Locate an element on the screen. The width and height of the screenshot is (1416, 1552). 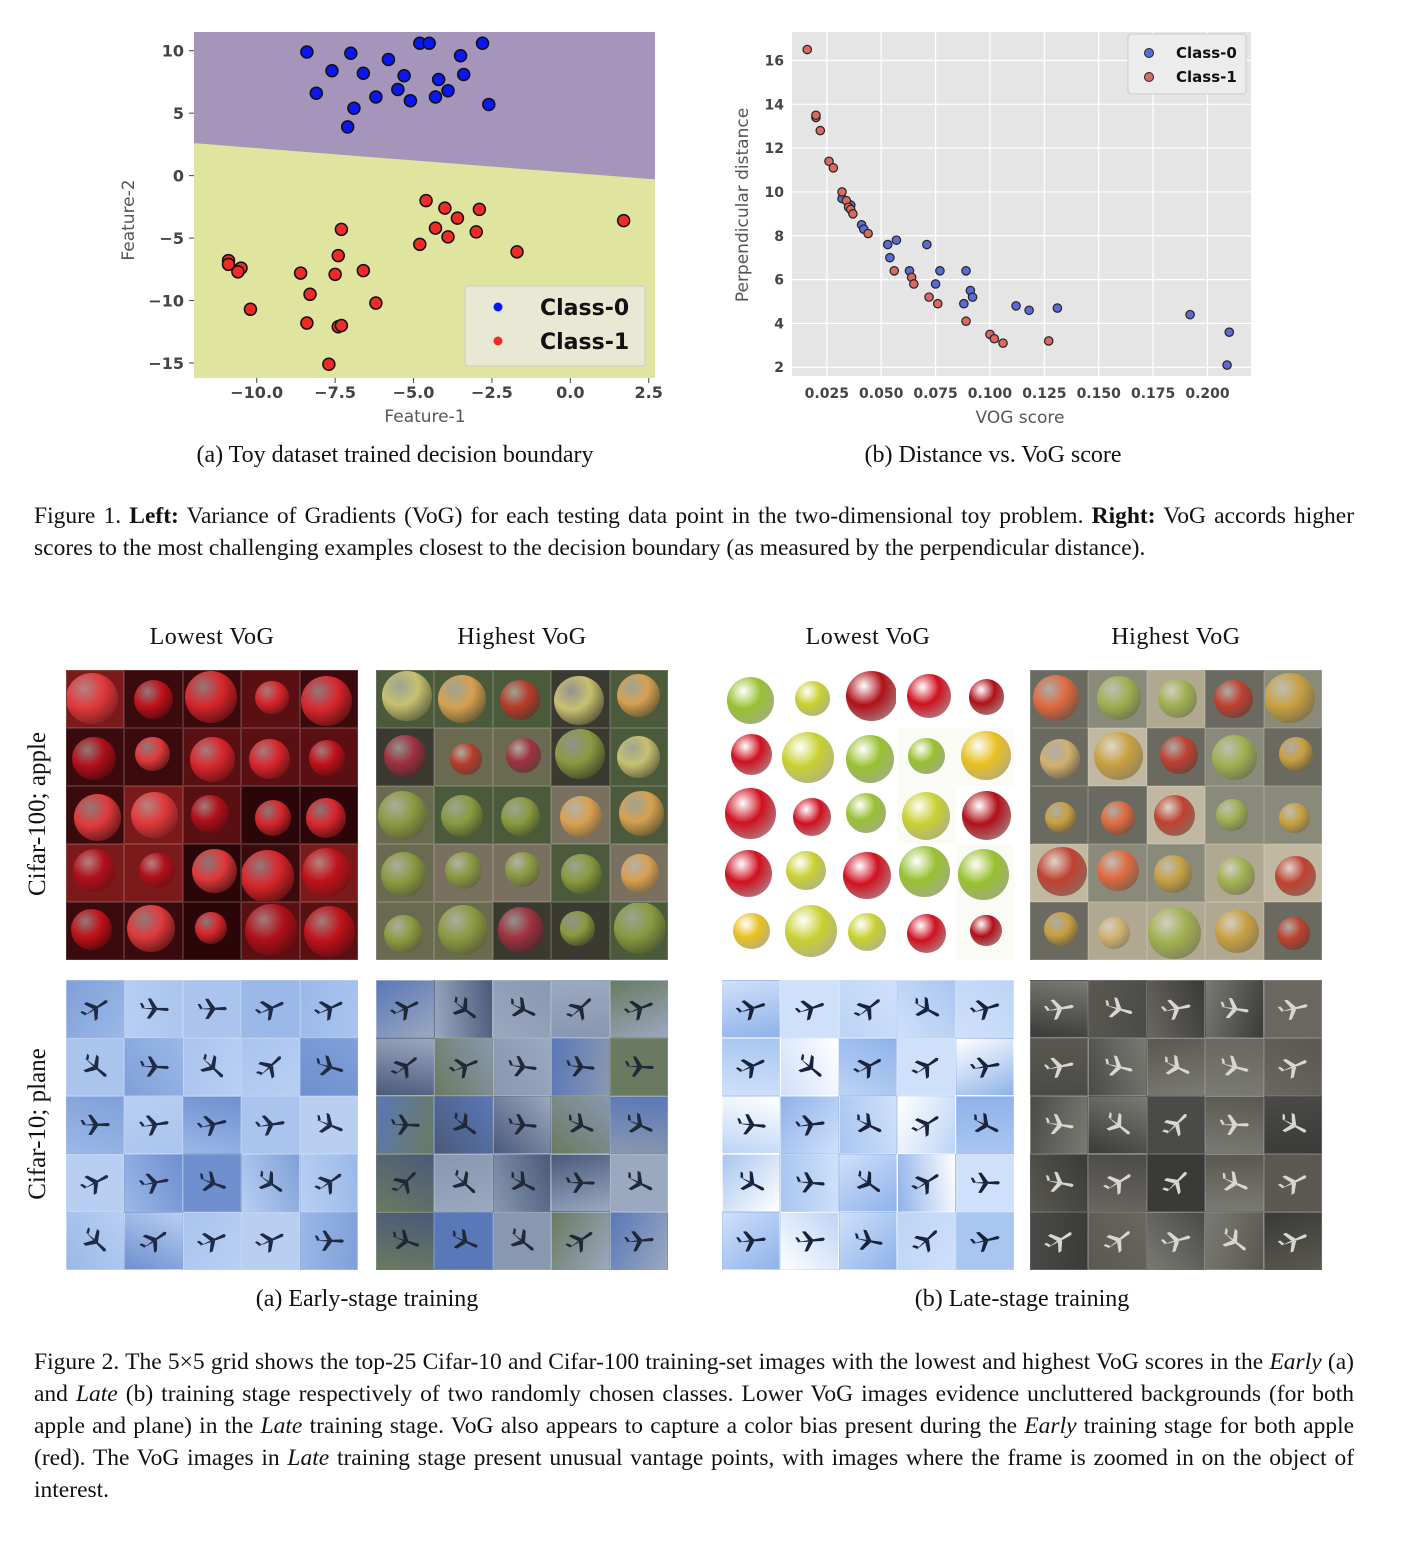
row-label-plane: Cifar-10; plane is located at coordinates (37, 1124).